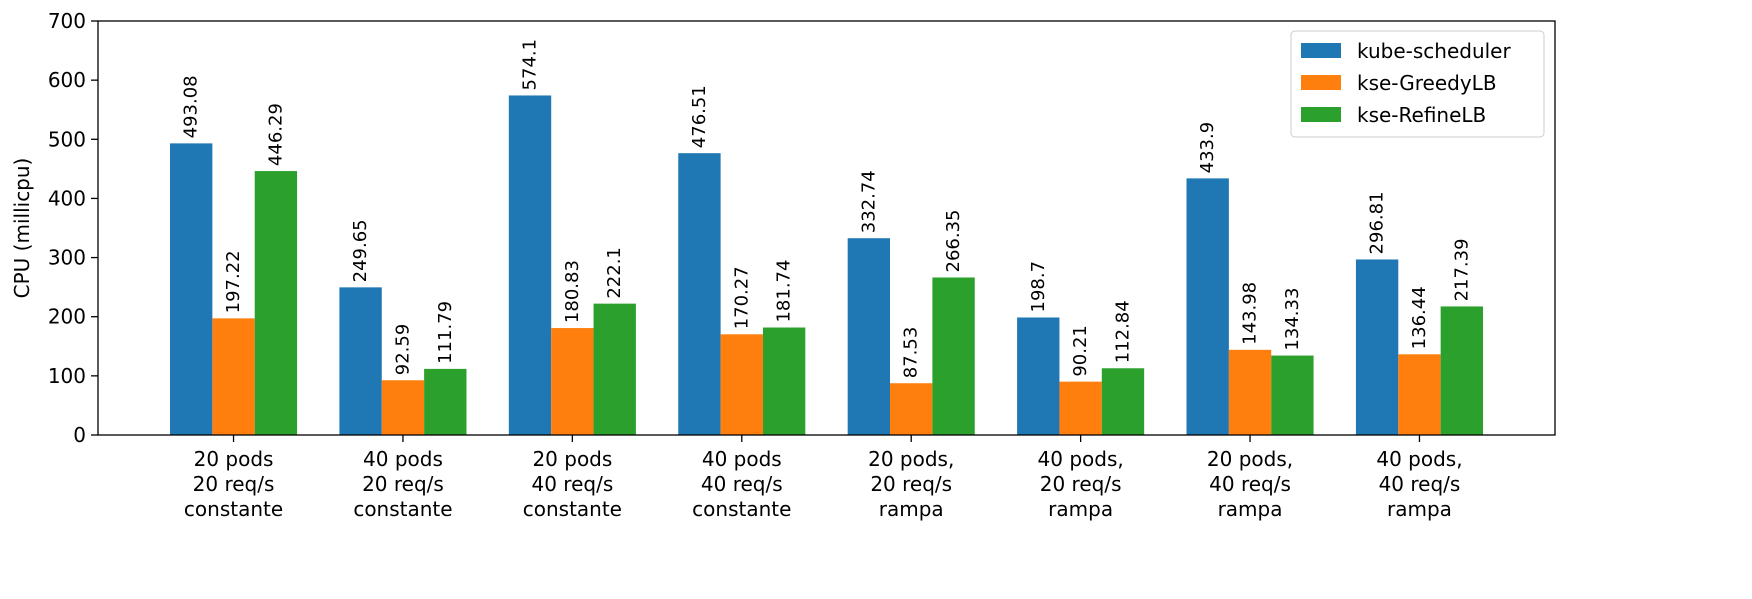  What do you see at coordinates (741, 297) in the screenshot?
I see `value-label: 170.27` at bounding box center [741, 297].